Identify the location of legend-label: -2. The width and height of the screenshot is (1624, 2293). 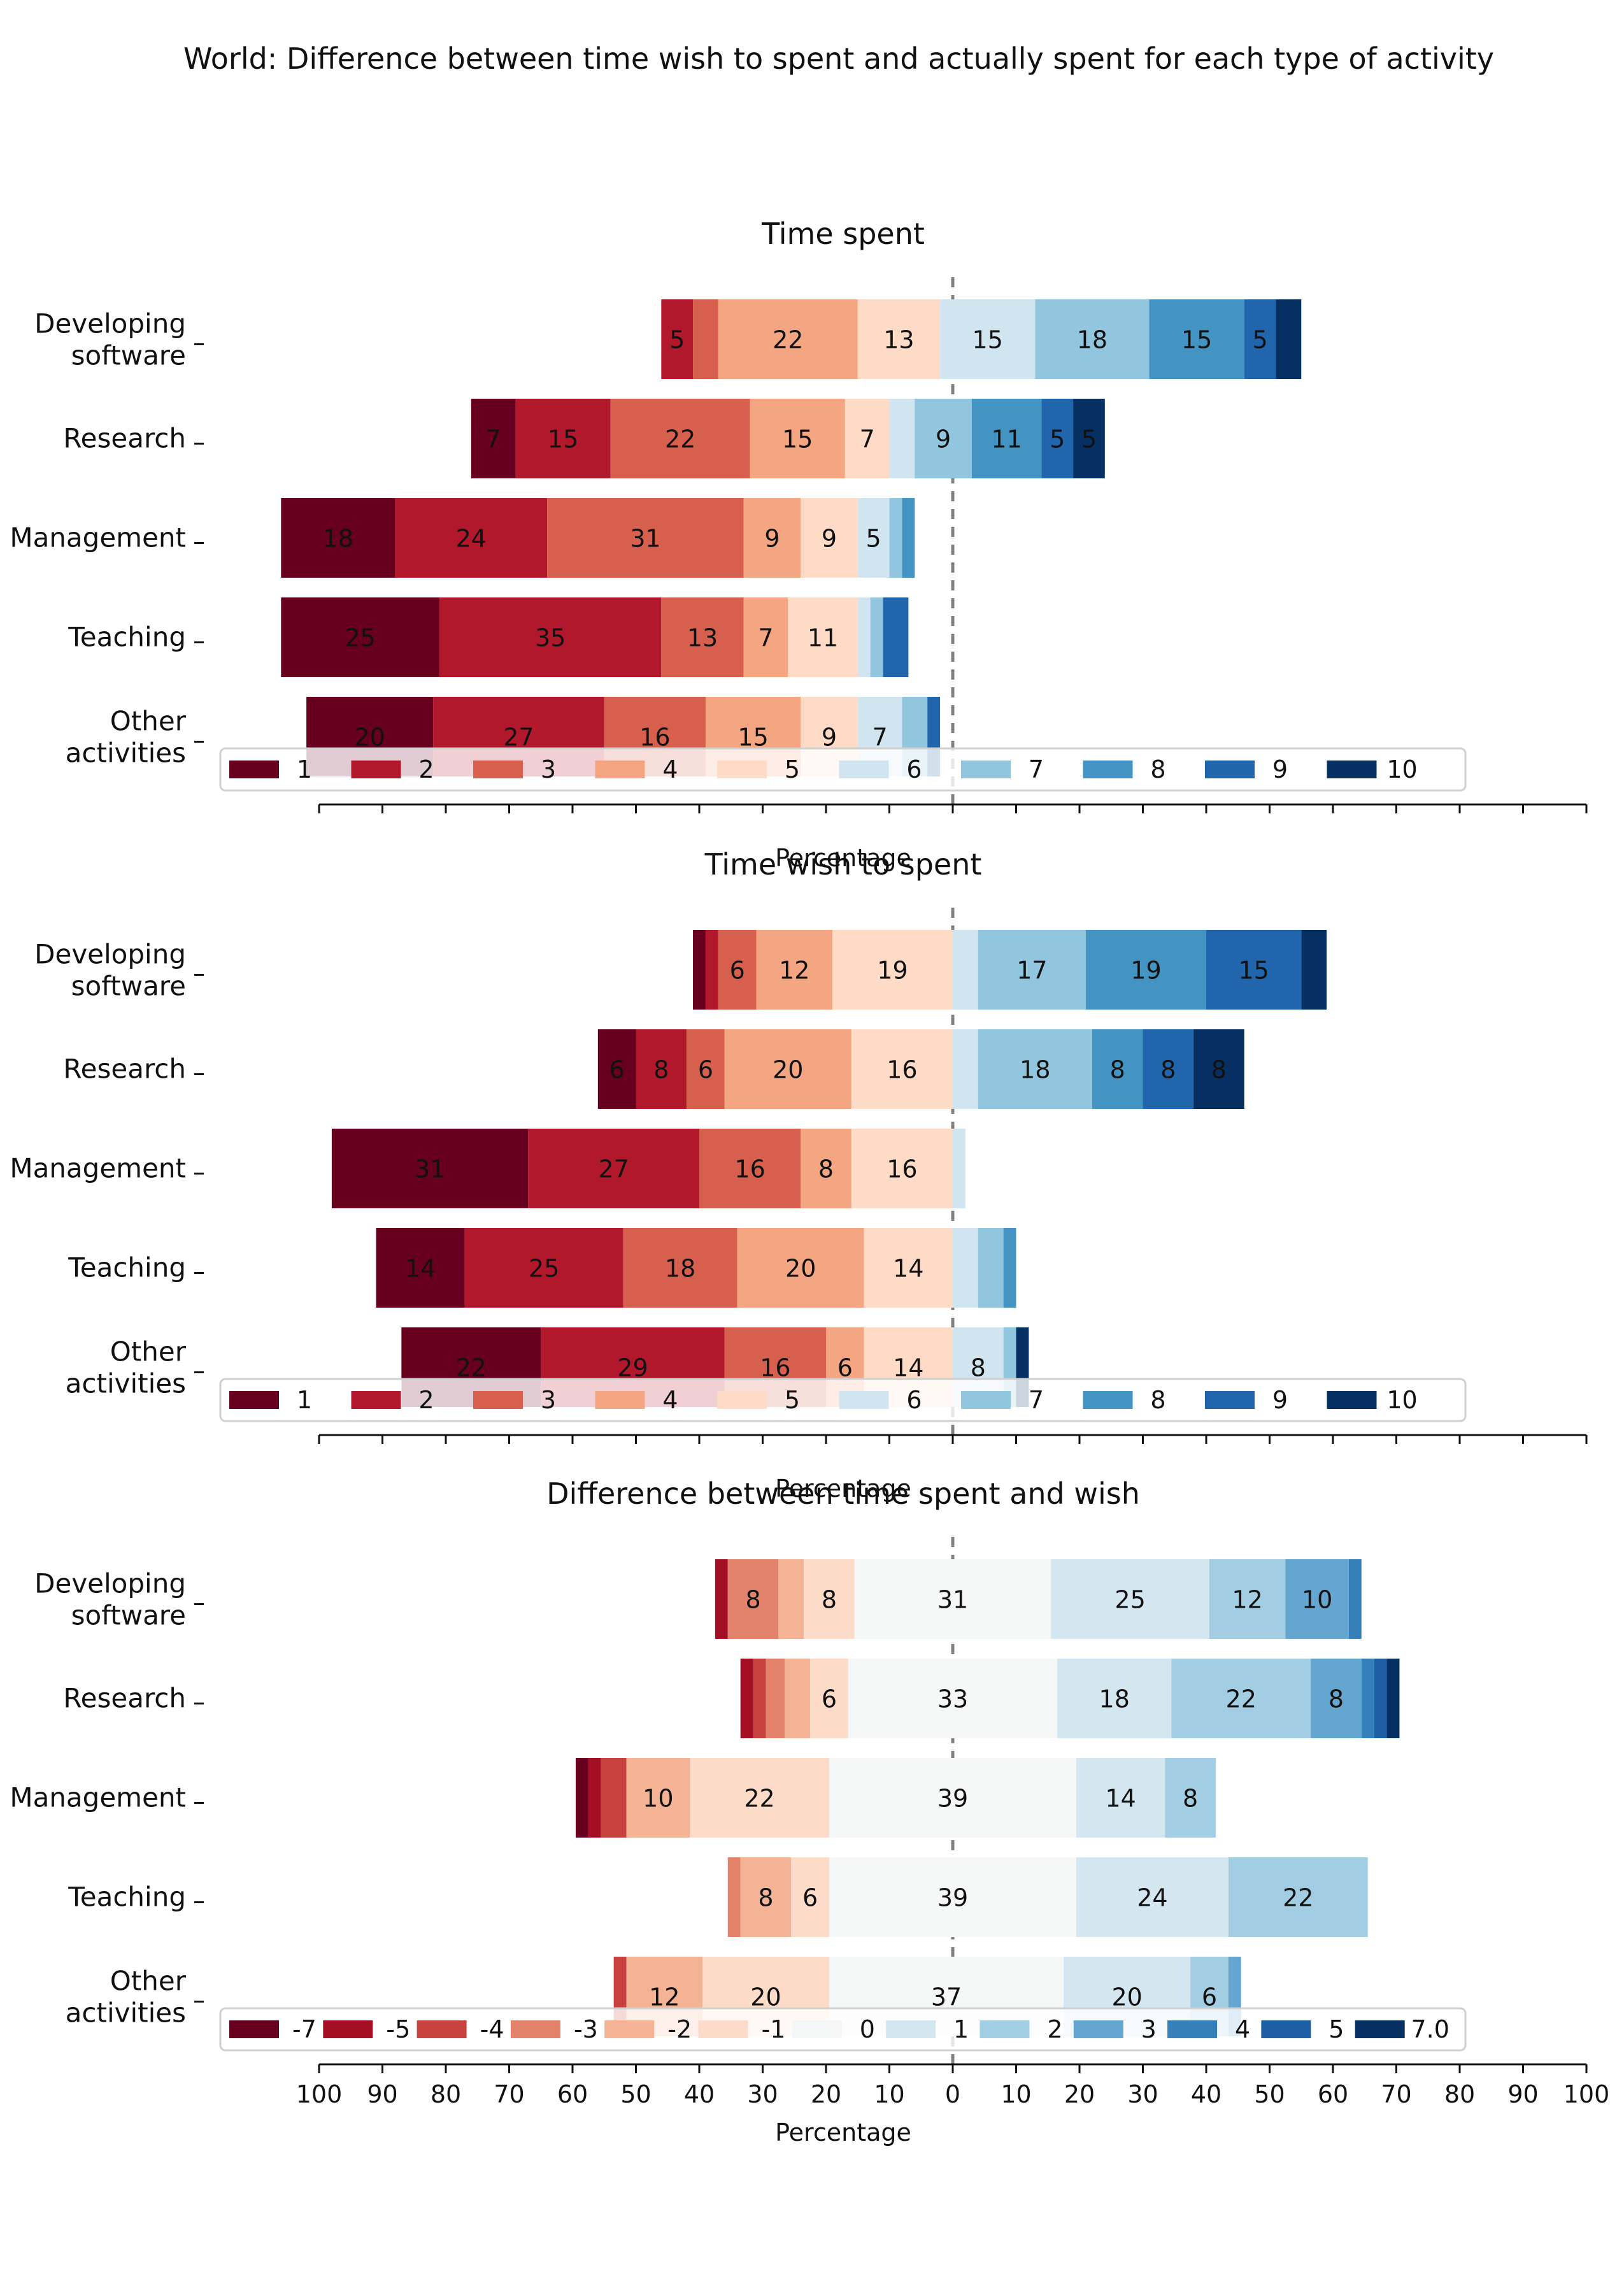
(679, 2029).